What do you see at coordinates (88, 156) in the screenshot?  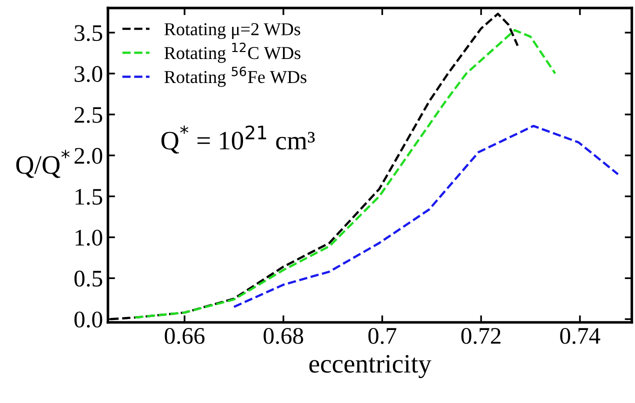 I see `y-tick-label: 2.0` at bounding box center [88, 156].